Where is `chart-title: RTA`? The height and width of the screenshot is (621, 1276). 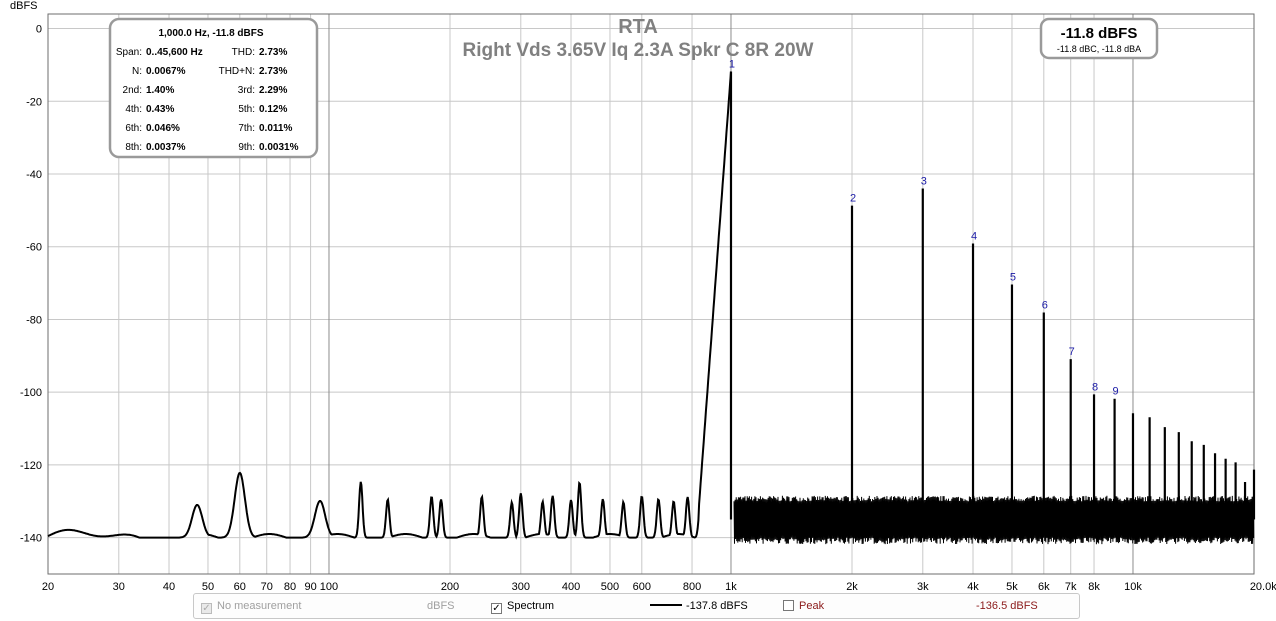
chart-title: RTA is located at coordinates (638, 27).